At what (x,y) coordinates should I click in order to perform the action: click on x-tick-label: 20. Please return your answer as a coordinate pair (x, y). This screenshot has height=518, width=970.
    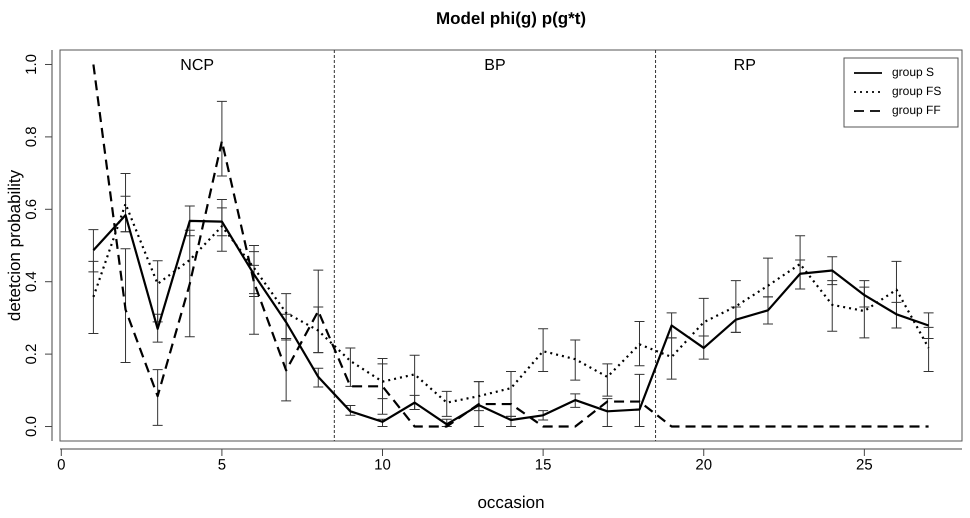
    Looking at the image, I should click on (703, 465).